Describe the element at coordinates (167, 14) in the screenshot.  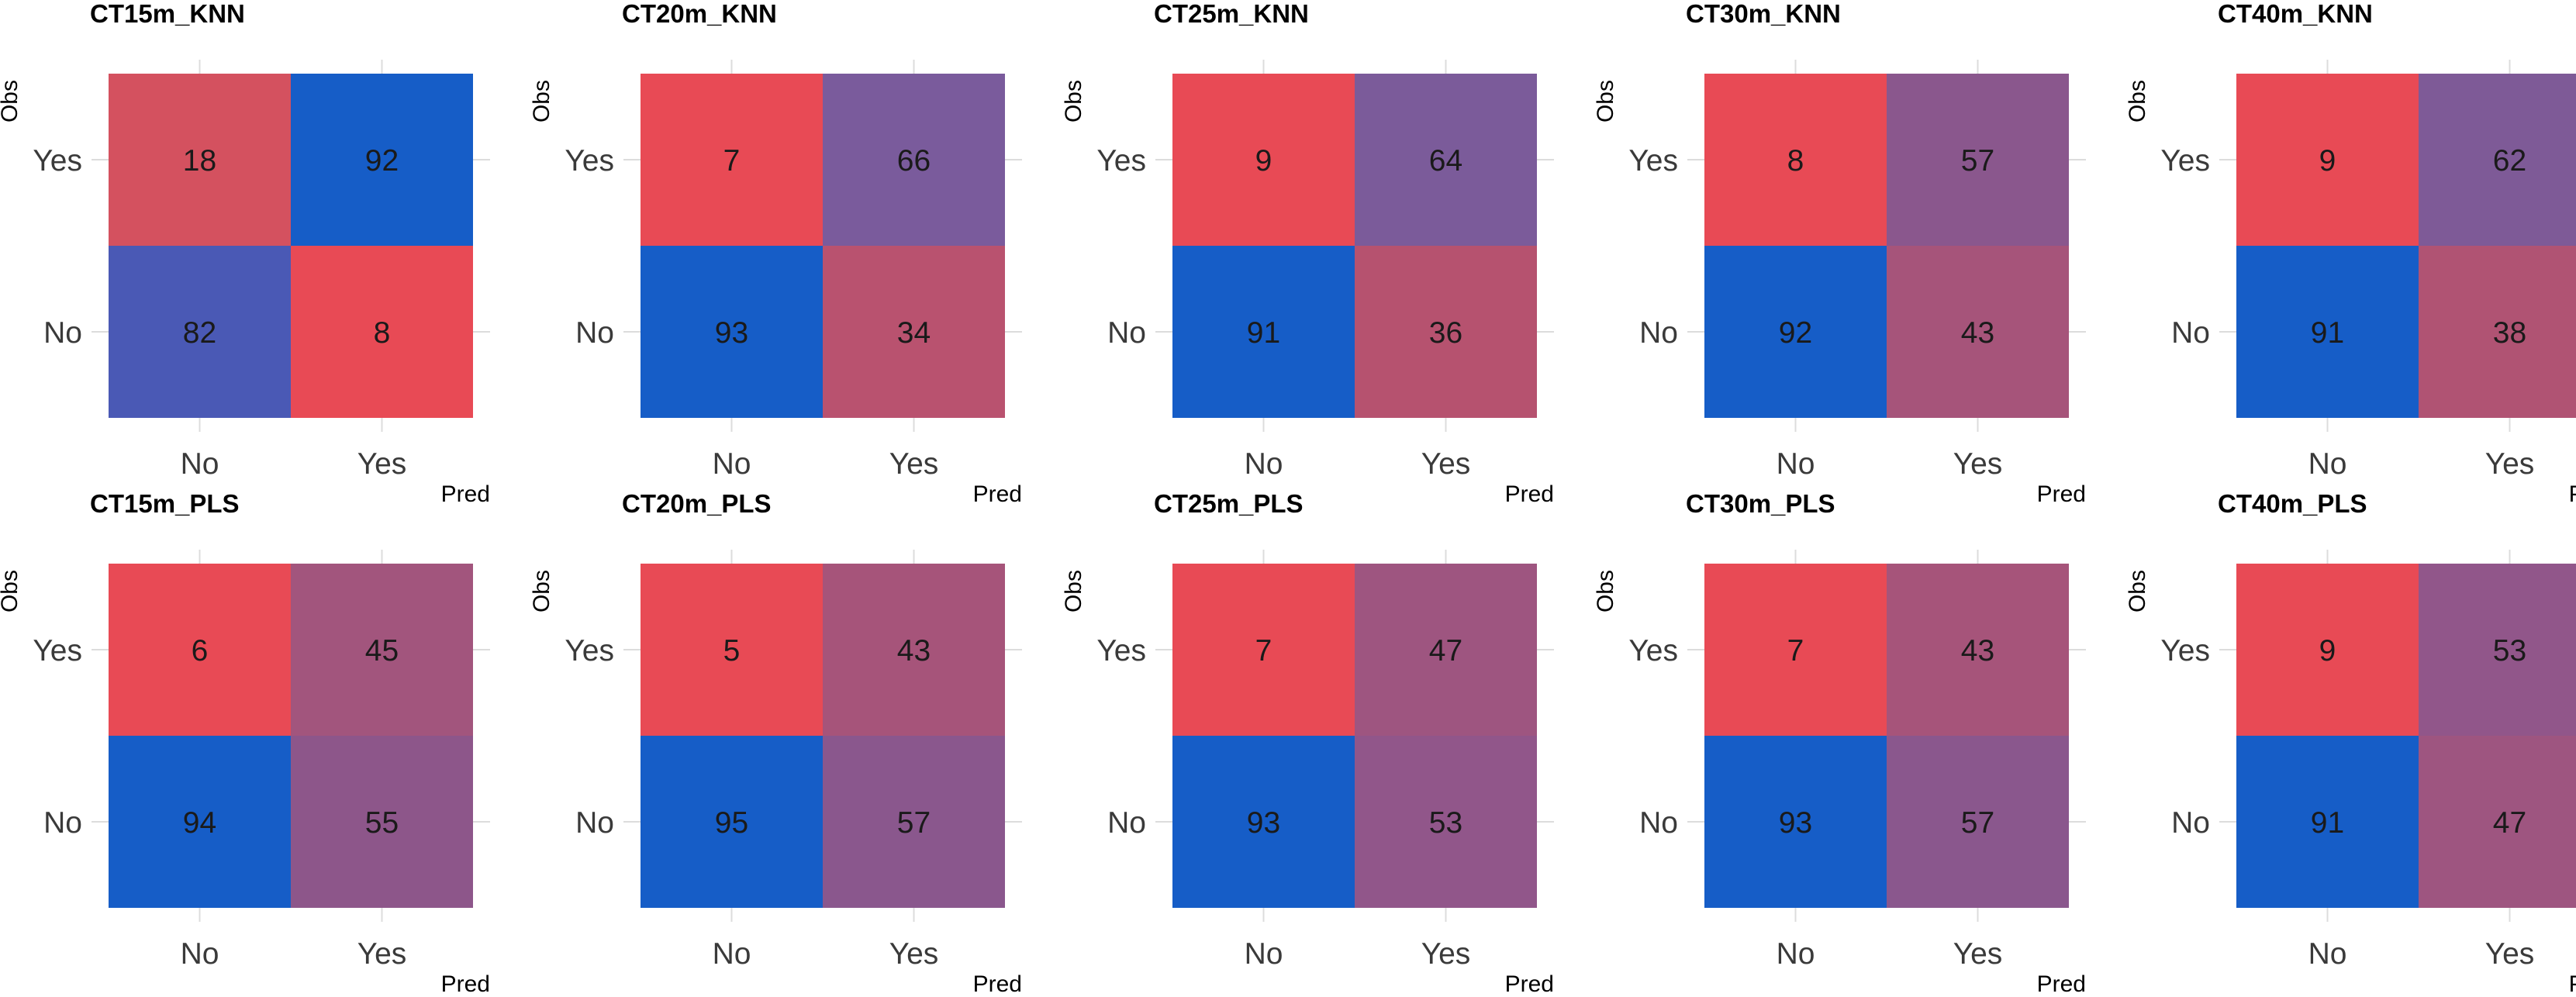
I see `panel-title: CT15m_KNN` at that location.